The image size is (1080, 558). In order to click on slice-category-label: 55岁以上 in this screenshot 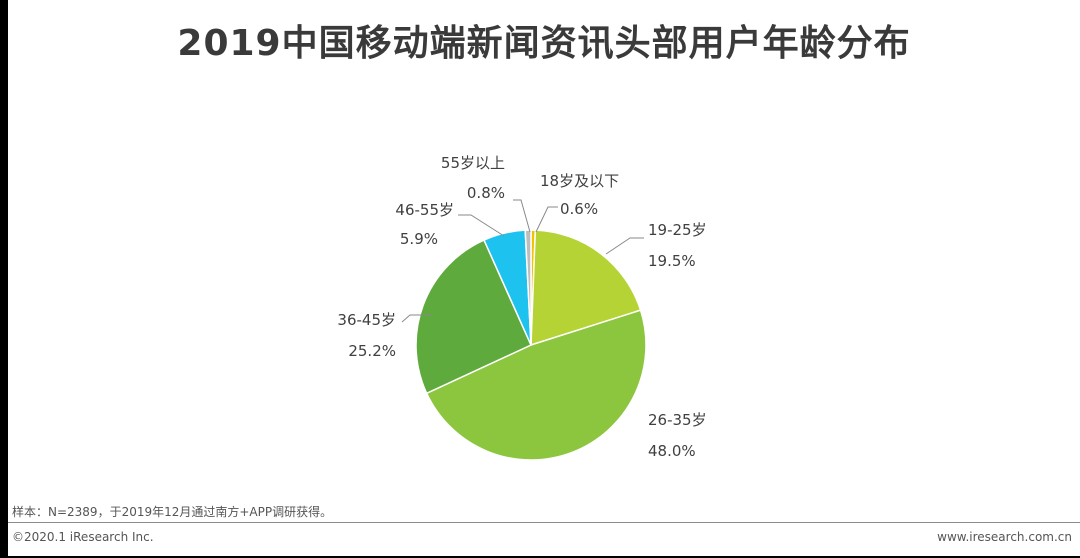, I will do `click(473, 163)`.